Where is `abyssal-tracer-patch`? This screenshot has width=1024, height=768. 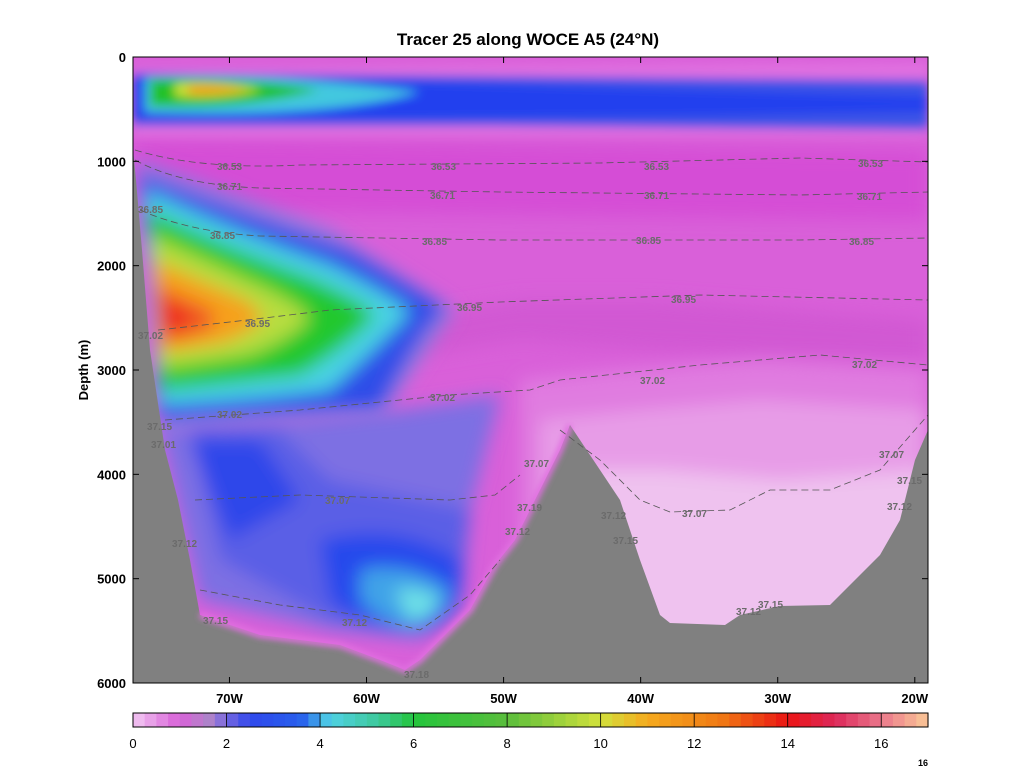 abyssal-tracer-patch is located at coordinates (330, 517).